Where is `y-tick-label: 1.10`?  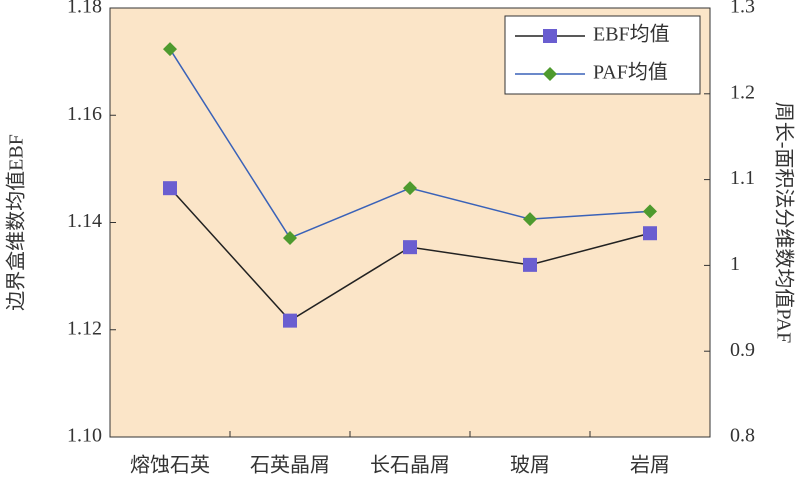 y-tick-label: 1.10 is located at coordinates (84, 436).